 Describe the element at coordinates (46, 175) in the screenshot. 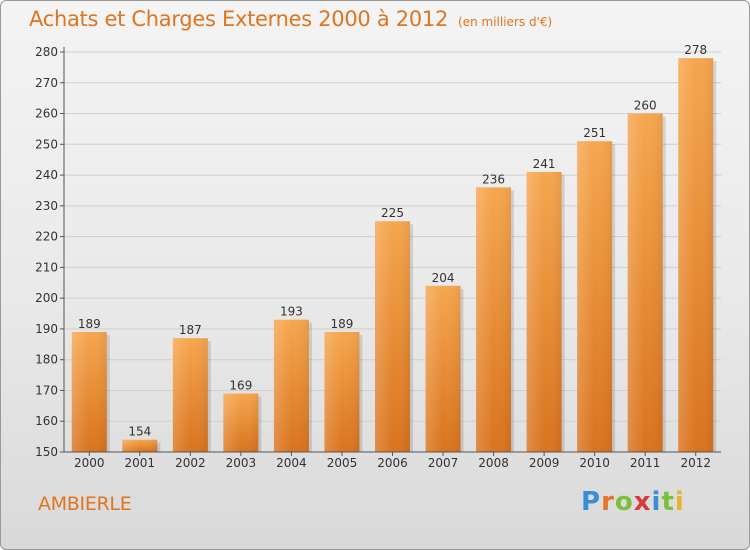

I see `y-tick-label: 240` at that location.